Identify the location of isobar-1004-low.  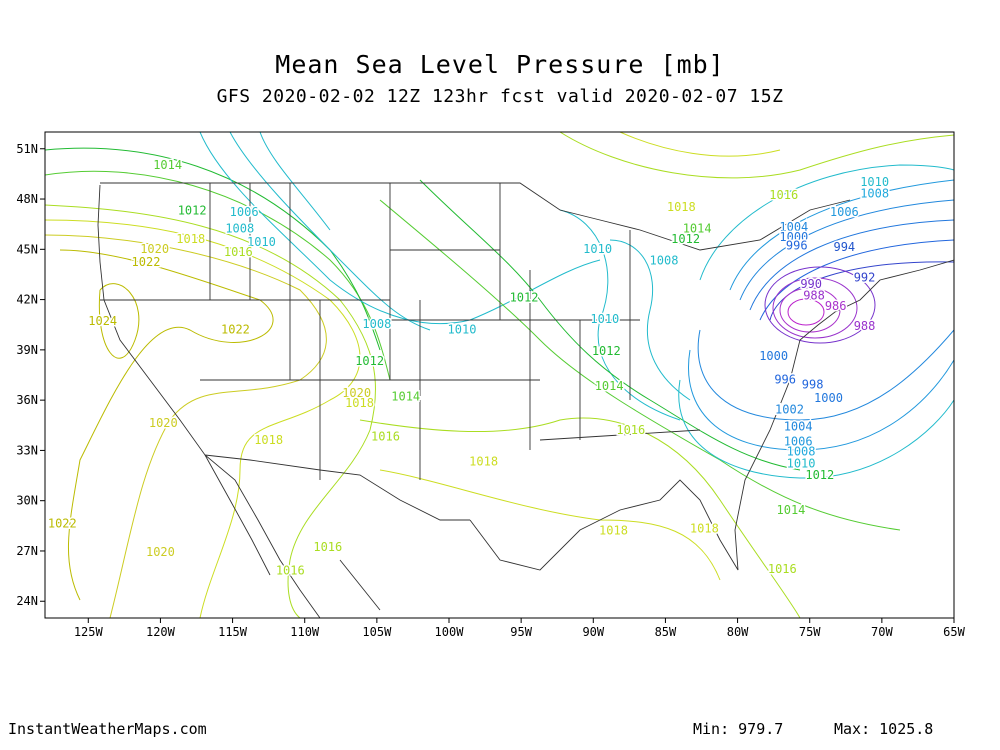
(846, 250).